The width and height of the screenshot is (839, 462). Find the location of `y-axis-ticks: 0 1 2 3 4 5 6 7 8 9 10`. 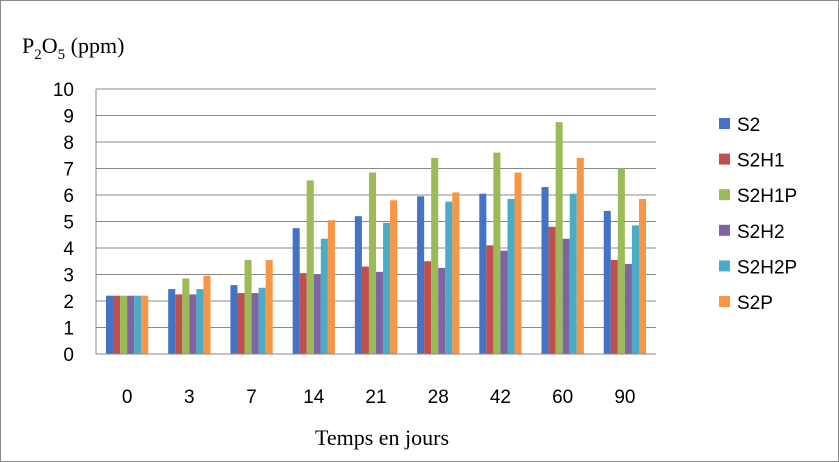

y-axis-ticks: 0 1 2 3 4 5 6 7 8 9 10 is located at coordinates (64, 223).